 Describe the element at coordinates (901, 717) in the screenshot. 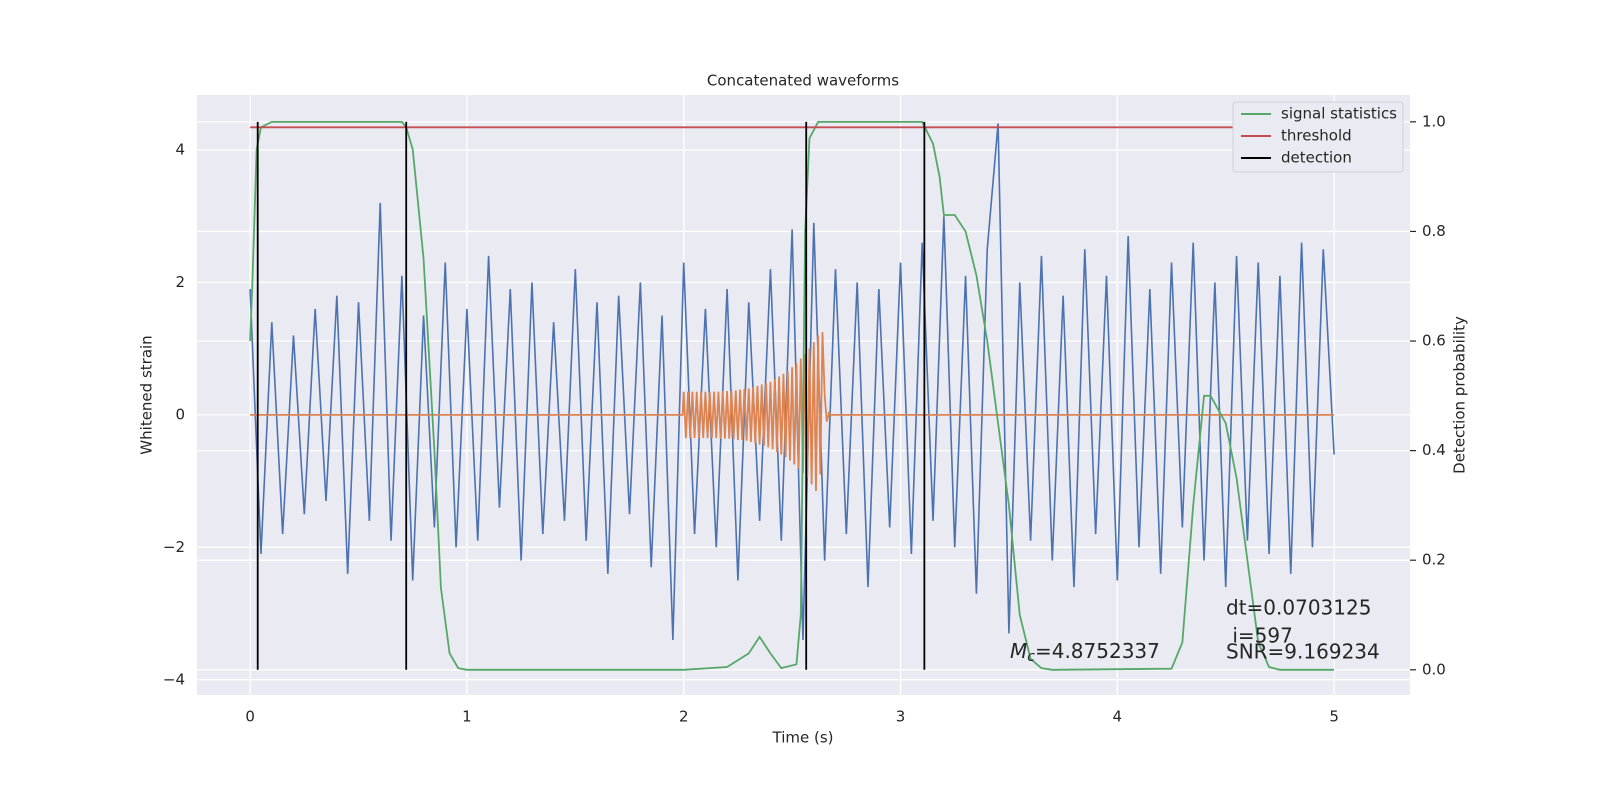

I see `x-tick-label: 3` at that location.